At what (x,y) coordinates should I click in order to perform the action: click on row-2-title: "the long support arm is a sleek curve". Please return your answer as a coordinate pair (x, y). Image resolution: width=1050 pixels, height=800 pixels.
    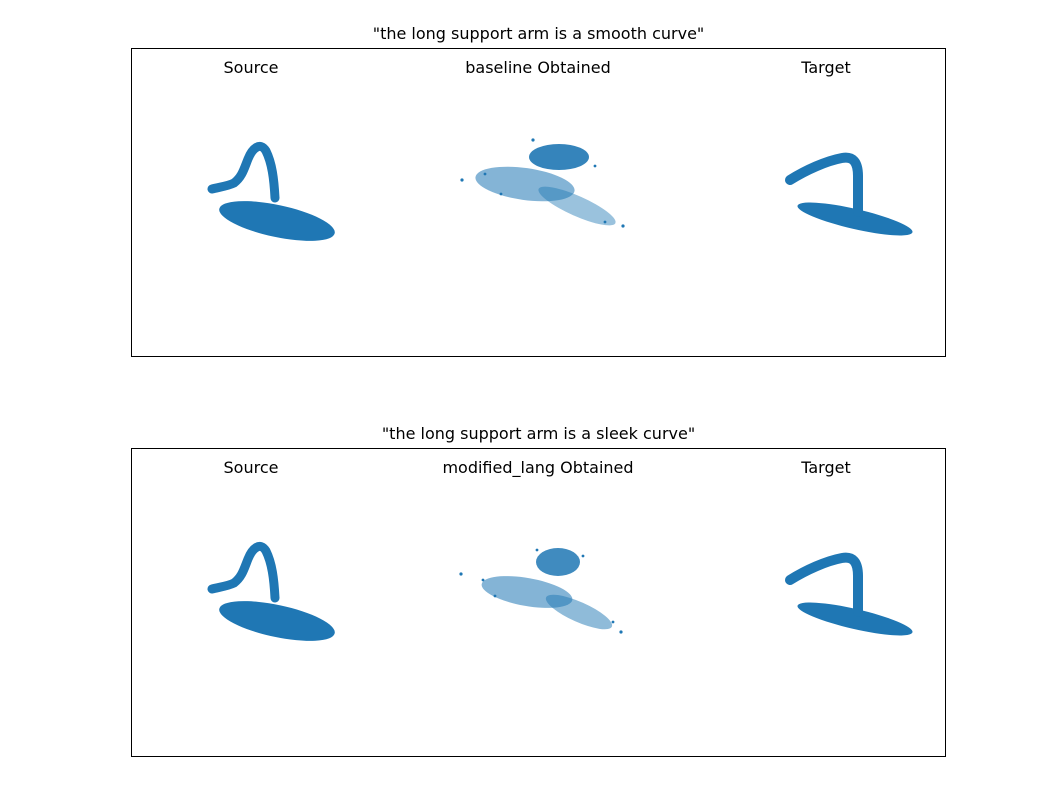
    Looking at the image, I should click on (538, 433).